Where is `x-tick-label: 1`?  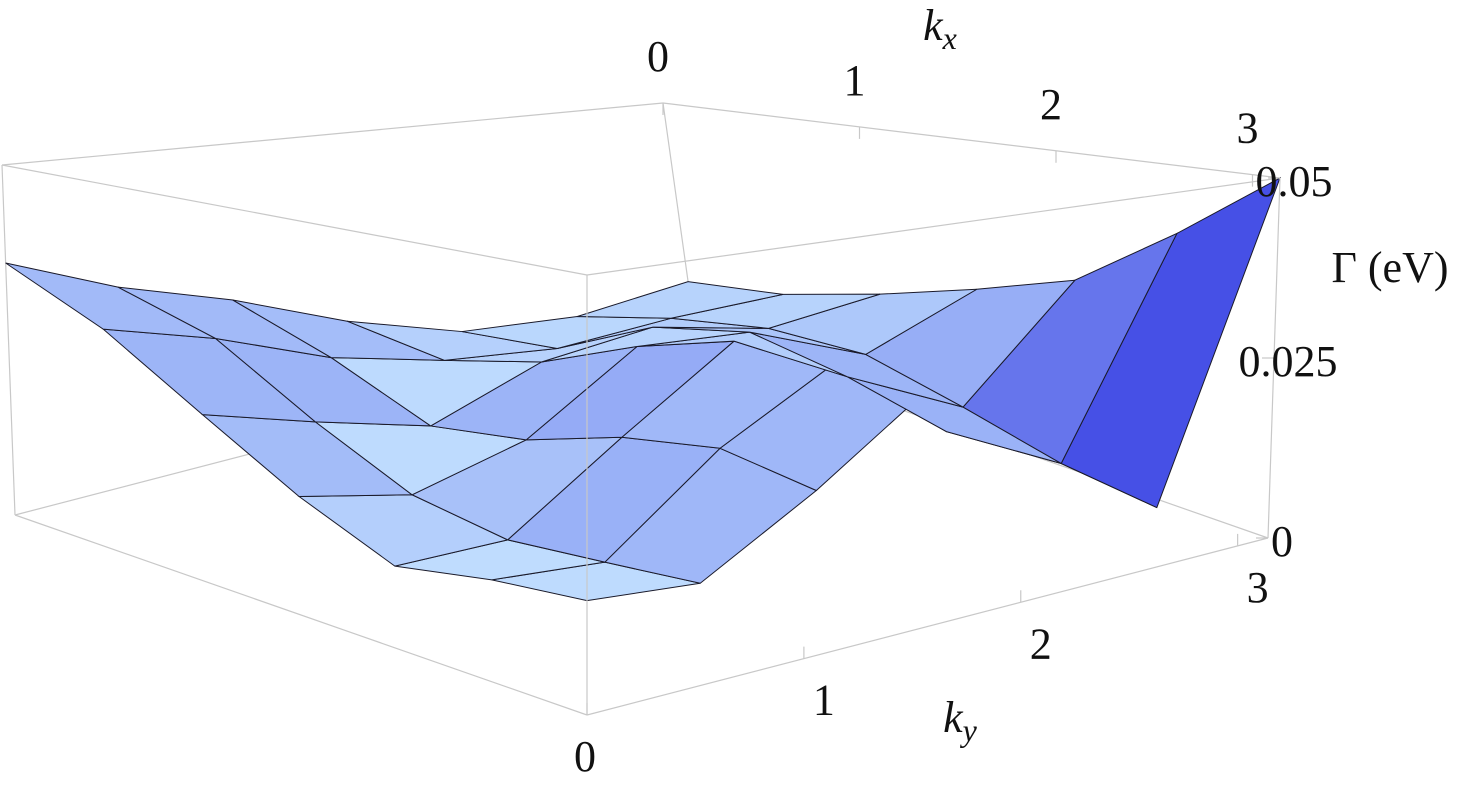
x-tick-label: 1 is located at coordinates (854, 80).